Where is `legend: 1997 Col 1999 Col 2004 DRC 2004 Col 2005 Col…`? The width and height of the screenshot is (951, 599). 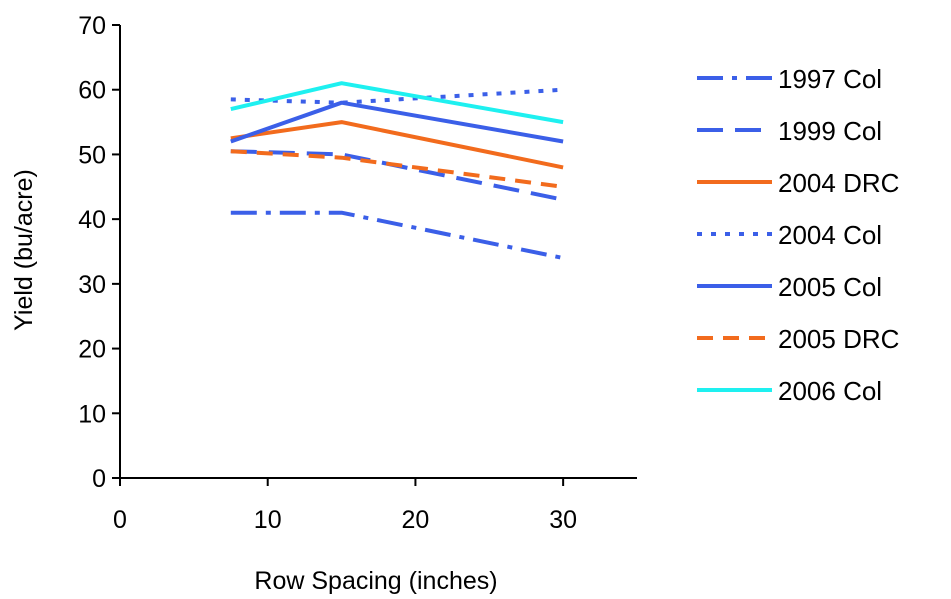 legend: 1997 Col 1999 Col 2004 DRC 2004 Col 2005 Col… is located at coordinates (798, 235).